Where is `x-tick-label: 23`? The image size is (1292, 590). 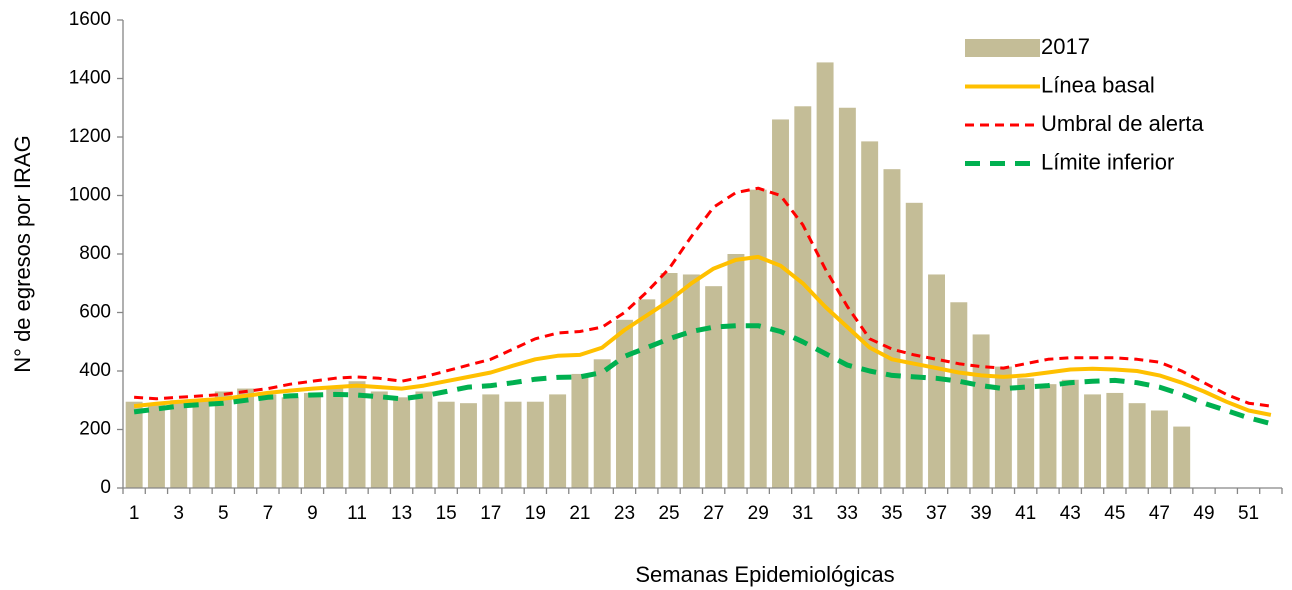
x-tick-label: 23 is located at coordinates (624, 513).